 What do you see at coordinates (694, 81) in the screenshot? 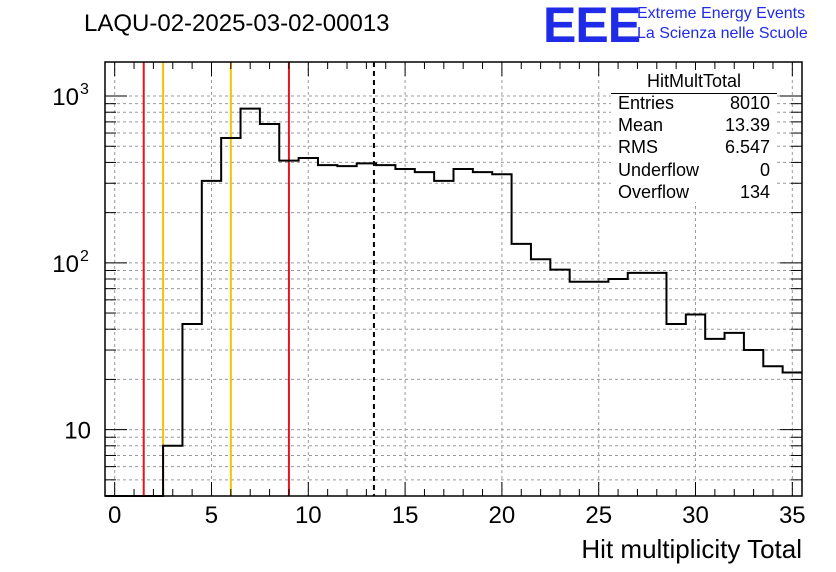
I see `stats-title: HitMultTotal` at bounding box center [694, 81].